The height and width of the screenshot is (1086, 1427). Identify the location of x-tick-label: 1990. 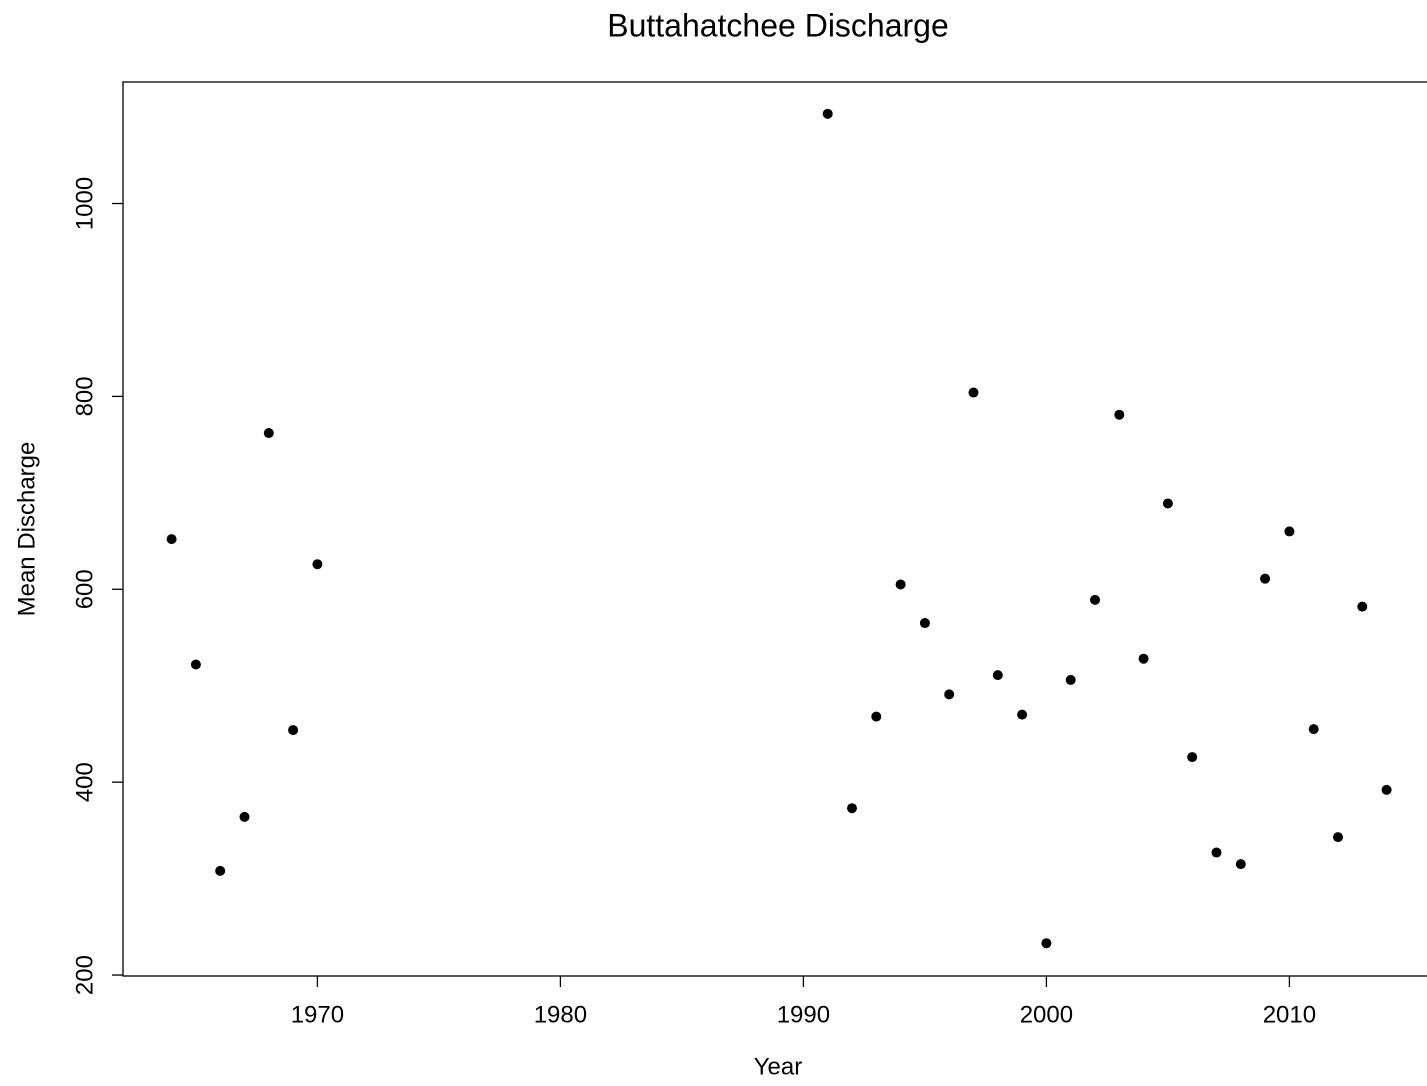
(803, 1014).